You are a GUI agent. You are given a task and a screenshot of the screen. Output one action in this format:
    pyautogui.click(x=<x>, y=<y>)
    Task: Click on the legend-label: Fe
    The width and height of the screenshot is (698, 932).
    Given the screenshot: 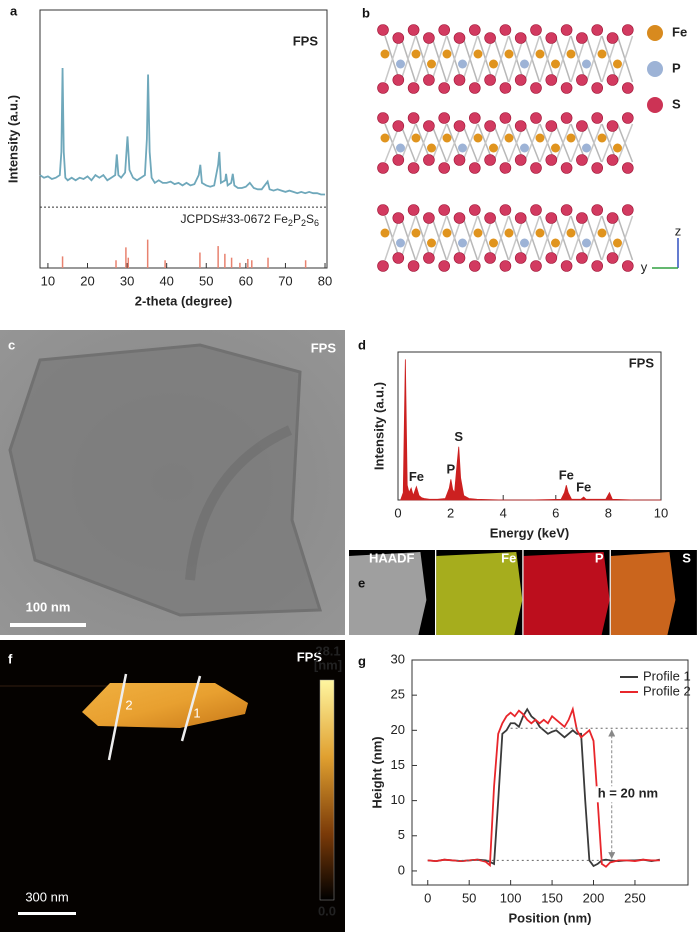 What is the action you would take?
    pyautogui.click(x=679, y=31)
    